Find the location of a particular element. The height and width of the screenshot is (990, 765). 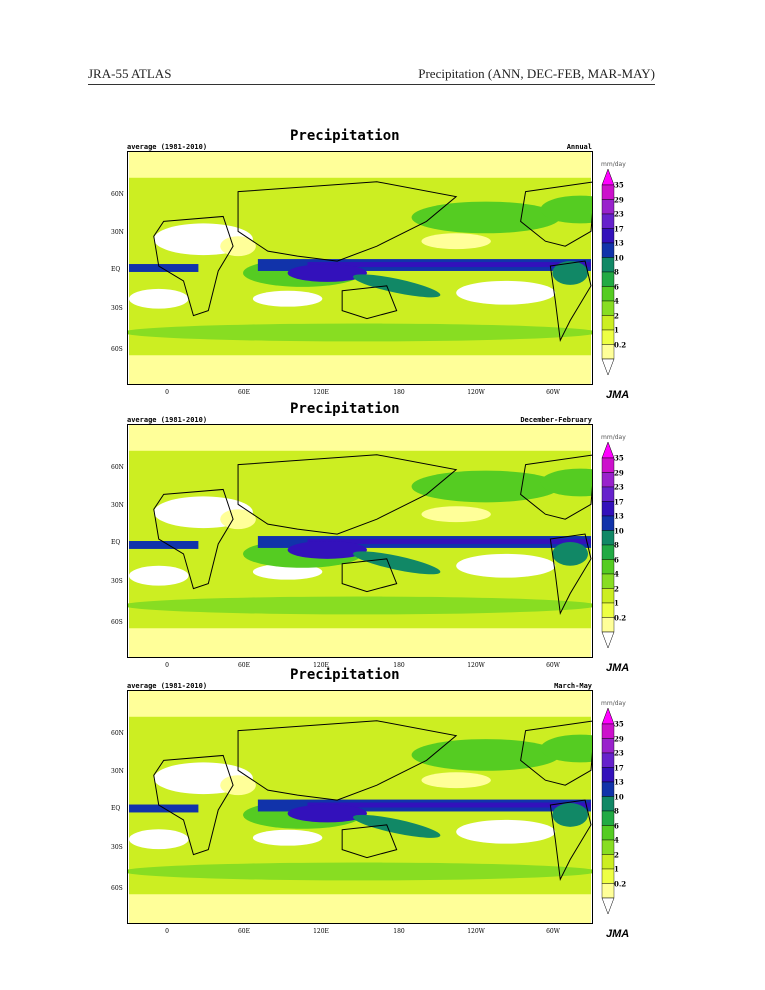

map-title: Precipitation is located at coordinates (345, 409).